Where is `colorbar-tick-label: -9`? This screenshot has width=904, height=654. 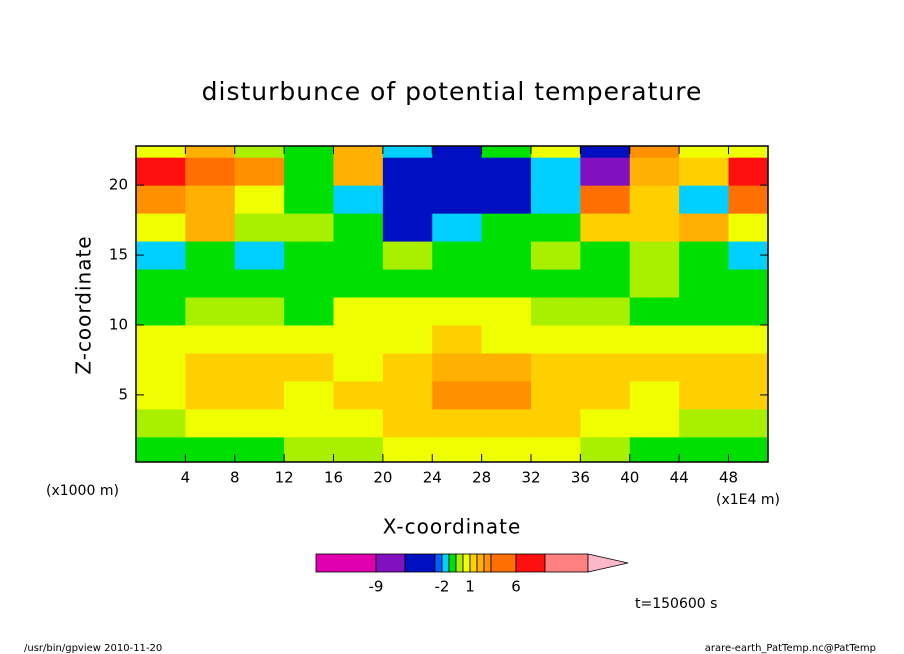
colorbar-tick-label: -9 is located at coordinates (376, 587).